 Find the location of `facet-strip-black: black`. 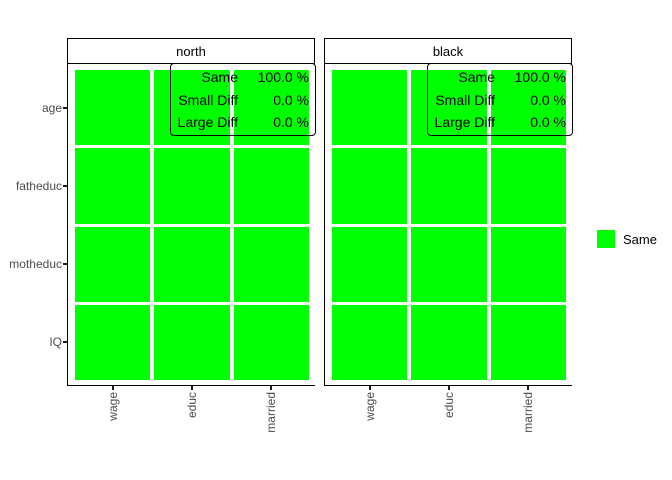

facet-strip-black: black is located at coordinates (448, 51).